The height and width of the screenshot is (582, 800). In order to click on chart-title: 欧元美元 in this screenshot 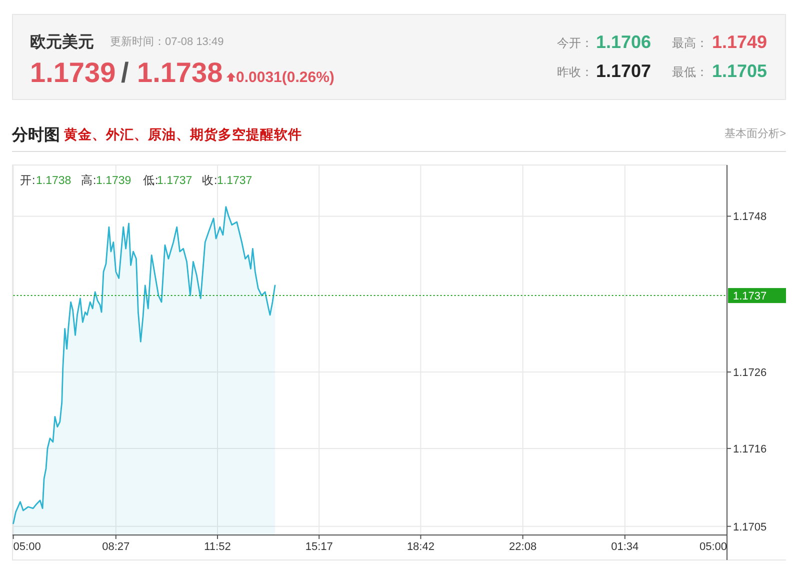, I will do `click(62, 41)`.